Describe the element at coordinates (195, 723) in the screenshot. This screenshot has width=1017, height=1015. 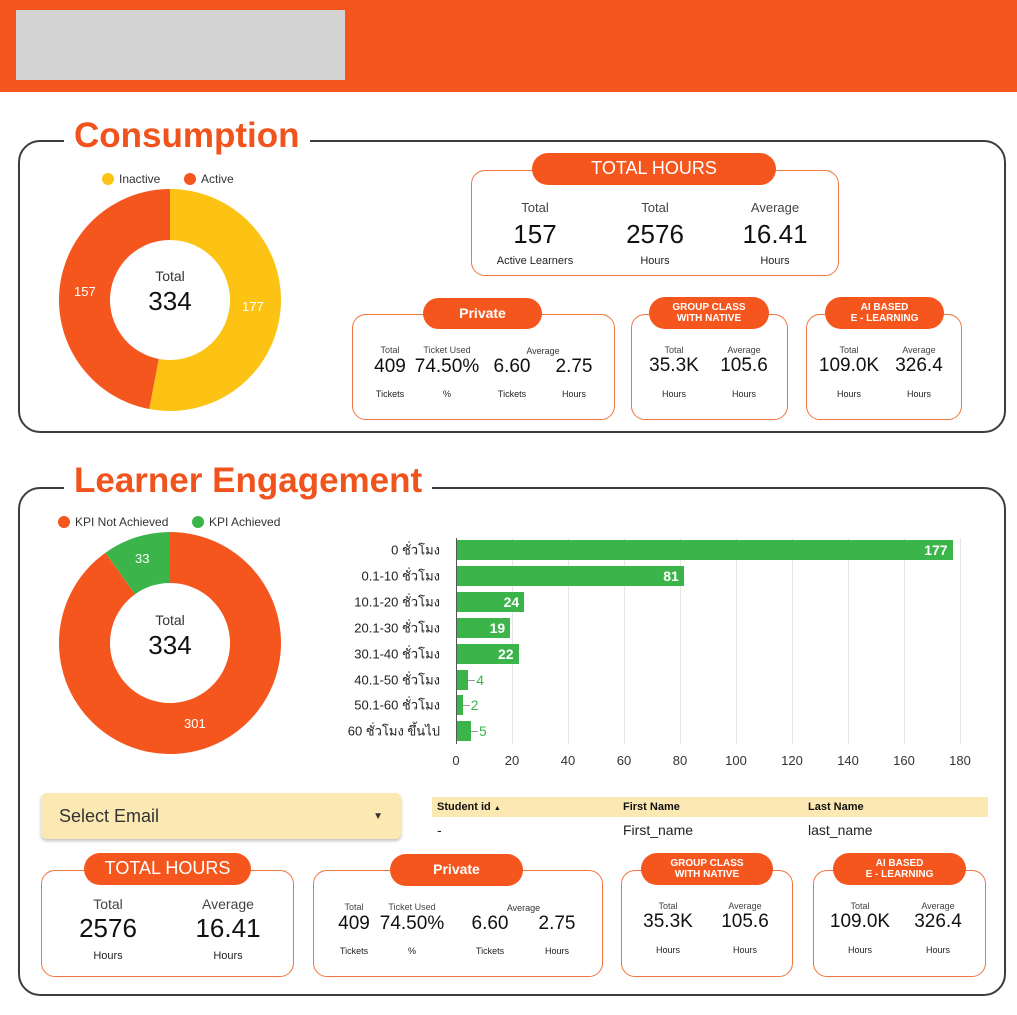
I see `donut-slice-label-not-achieved: 301` at that location.